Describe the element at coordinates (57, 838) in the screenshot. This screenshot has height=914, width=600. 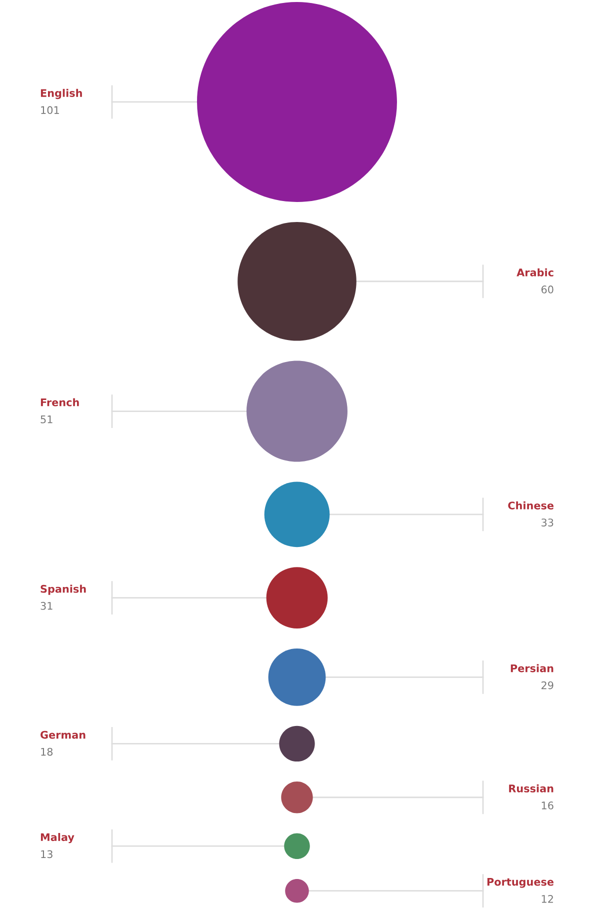
I see `category-label: Malay` at that location.